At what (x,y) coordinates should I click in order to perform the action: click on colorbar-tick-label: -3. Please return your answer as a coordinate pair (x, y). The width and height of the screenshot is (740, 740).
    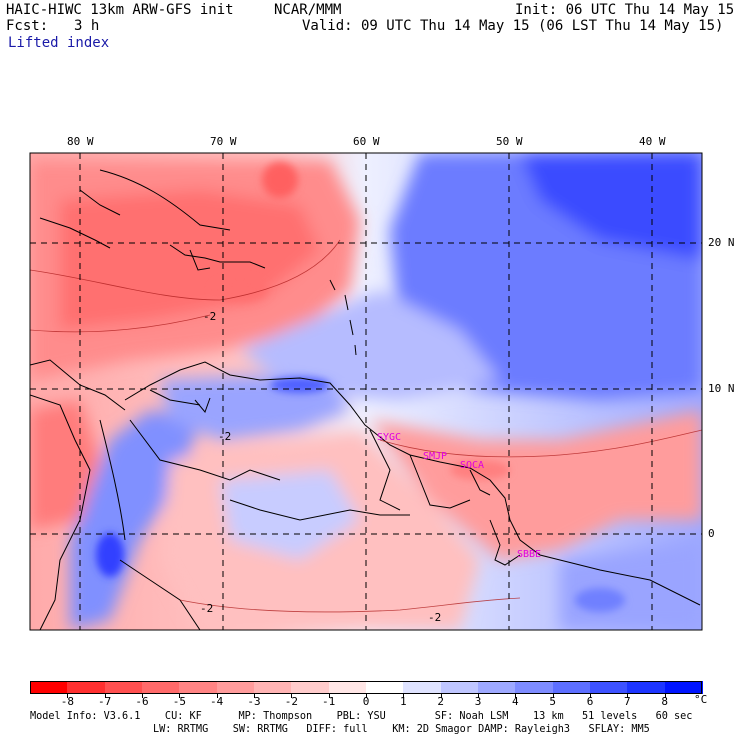
    Looking at the image, I should click on (254, 701).